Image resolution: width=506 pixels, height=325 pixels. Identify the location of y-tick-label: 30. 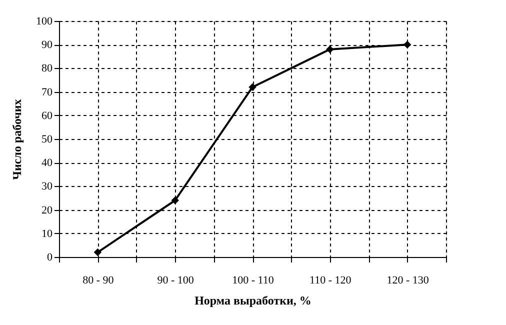
(47, 186).